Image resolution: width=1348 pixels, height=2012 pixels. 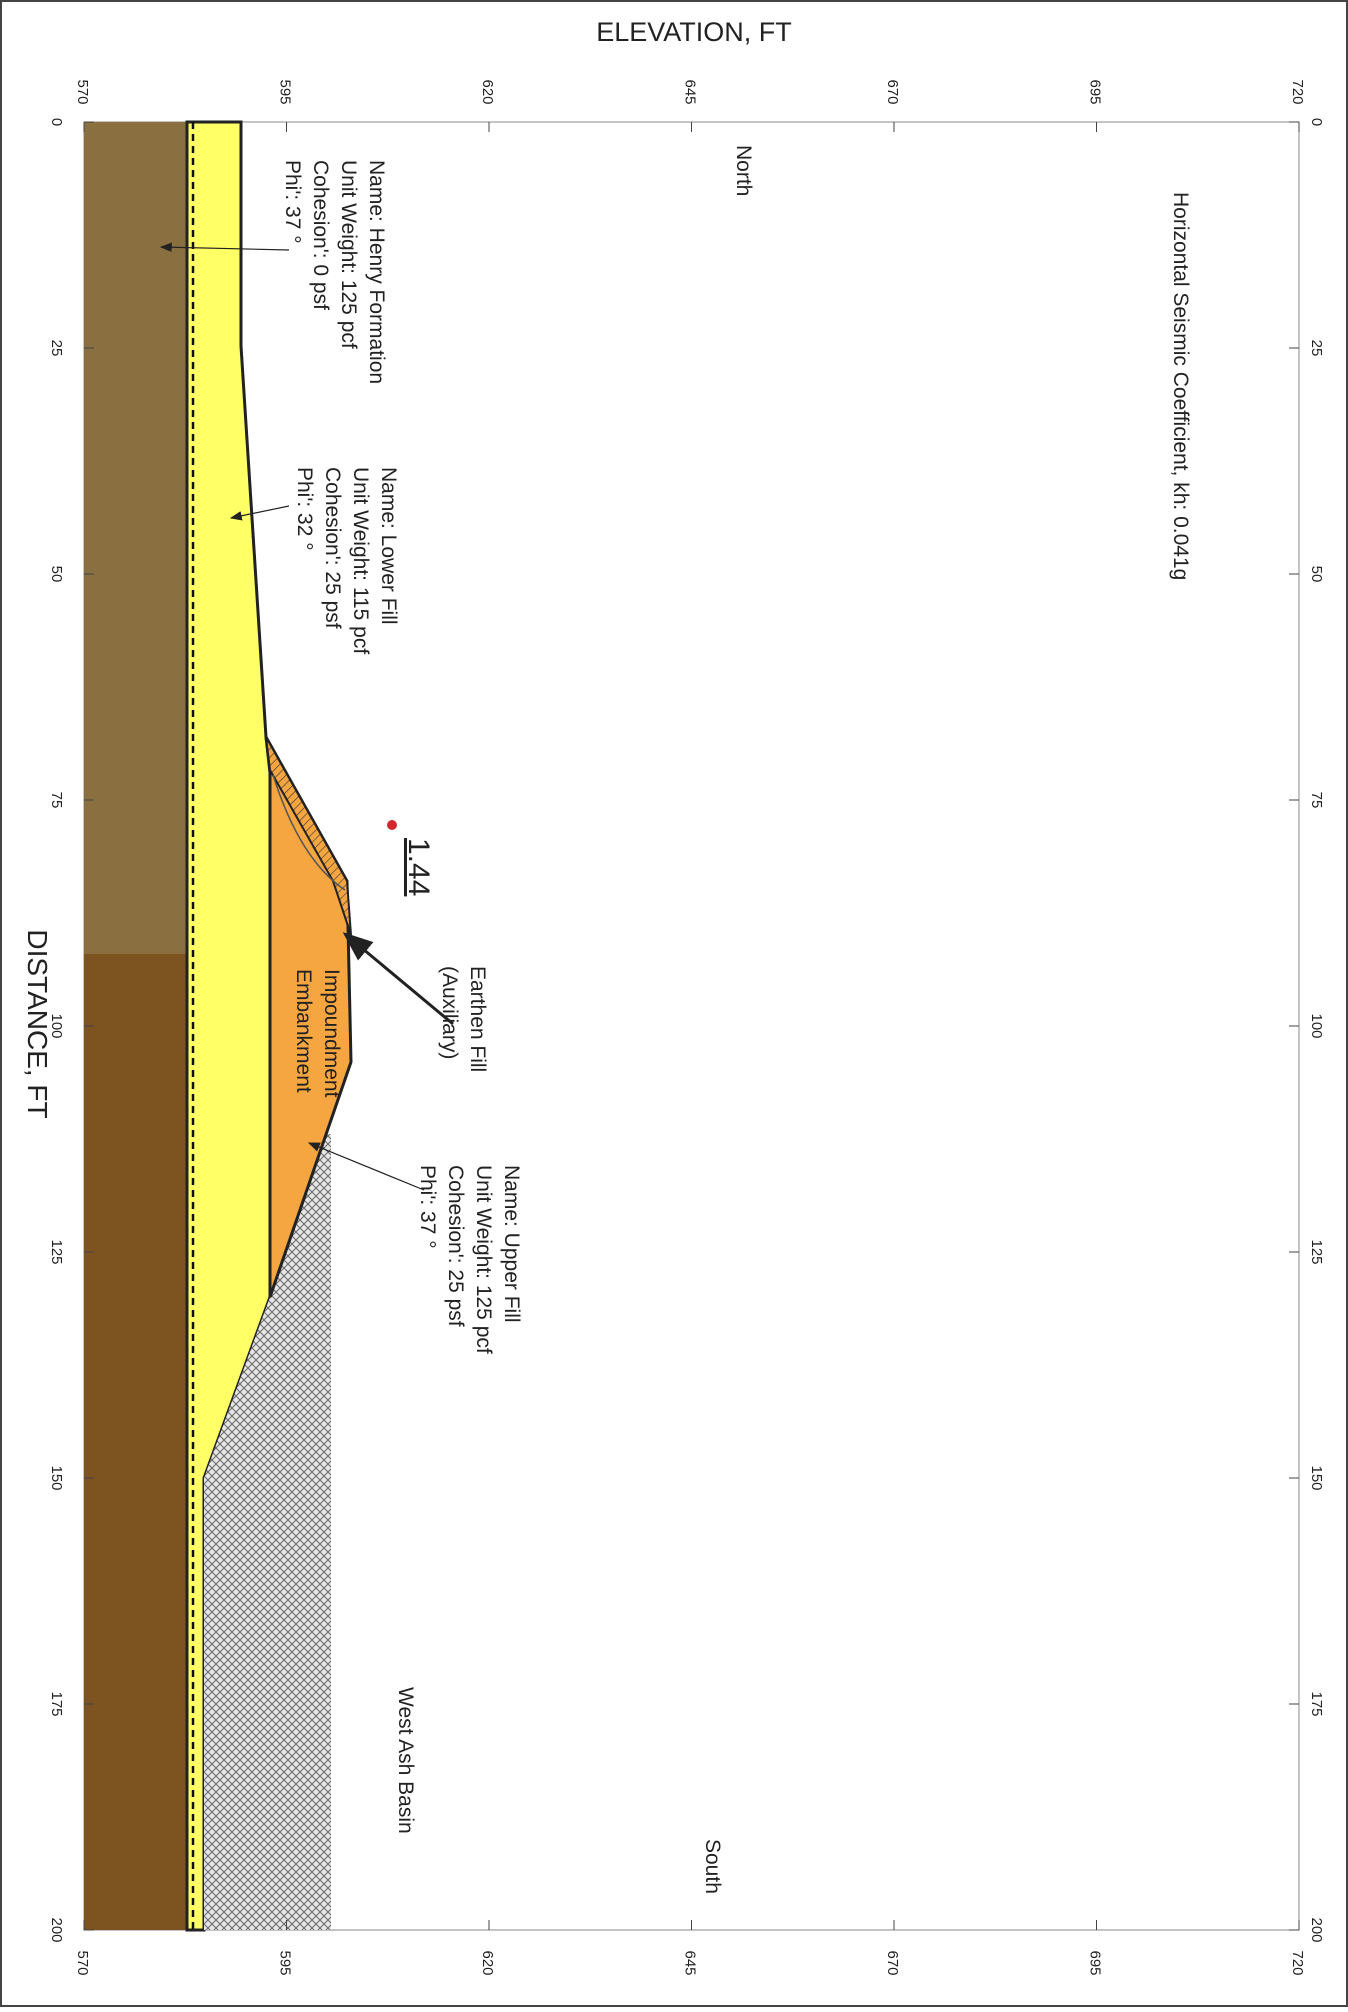 I want to click on henry-lower, so click(x=135, y=1442).